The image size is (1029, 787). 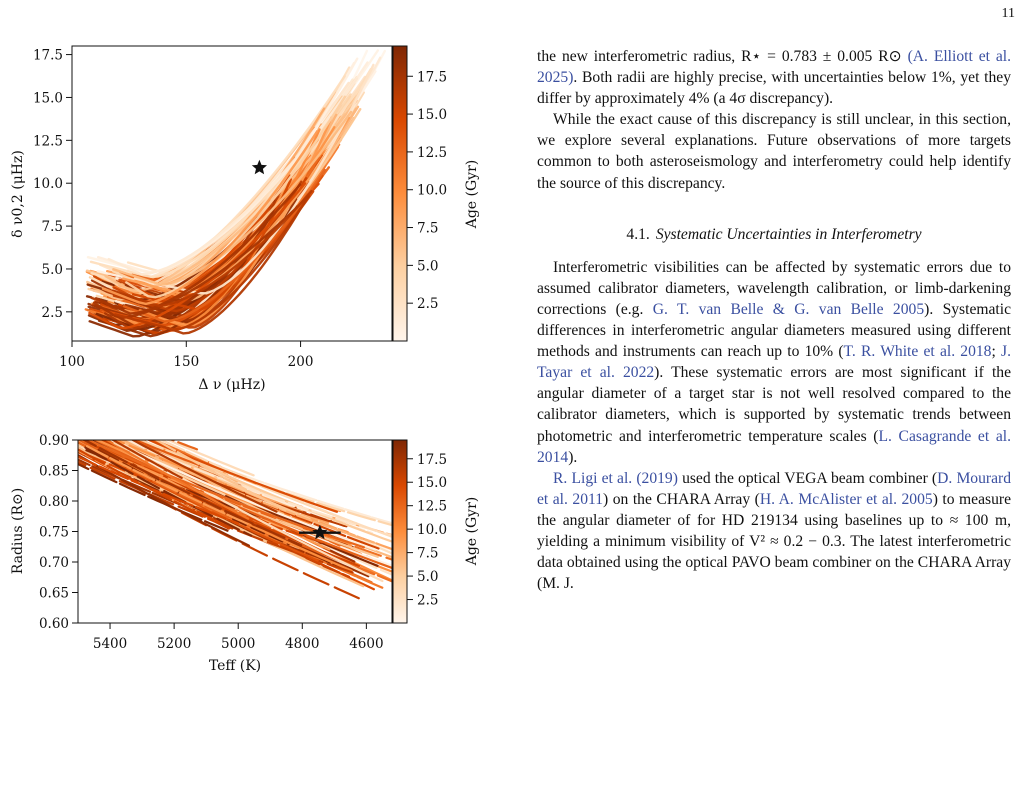 I want to click on citation-link: (A. Elliott et al. 2025), so click(x=774, y=67).